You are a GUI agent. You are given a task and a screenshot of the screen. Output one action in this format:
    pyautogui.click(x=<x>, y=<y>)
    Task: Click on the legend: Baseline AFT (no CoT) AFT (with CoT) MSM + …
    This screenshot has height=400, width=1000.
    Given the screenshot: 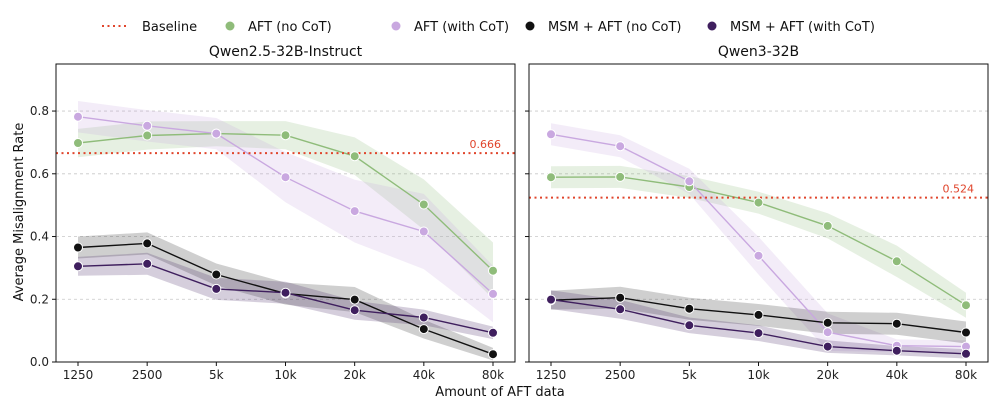 What is the action you would take?
    pyautogui.click(x=488, y=27)
    